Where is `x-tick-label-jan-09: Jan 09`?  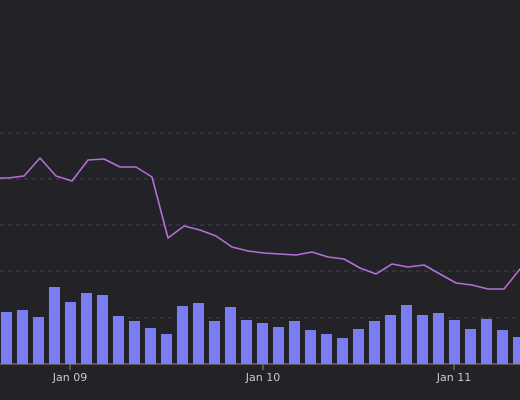
x-tick-label-jan-09: Jan 09 is located at coordinates (69, 377).